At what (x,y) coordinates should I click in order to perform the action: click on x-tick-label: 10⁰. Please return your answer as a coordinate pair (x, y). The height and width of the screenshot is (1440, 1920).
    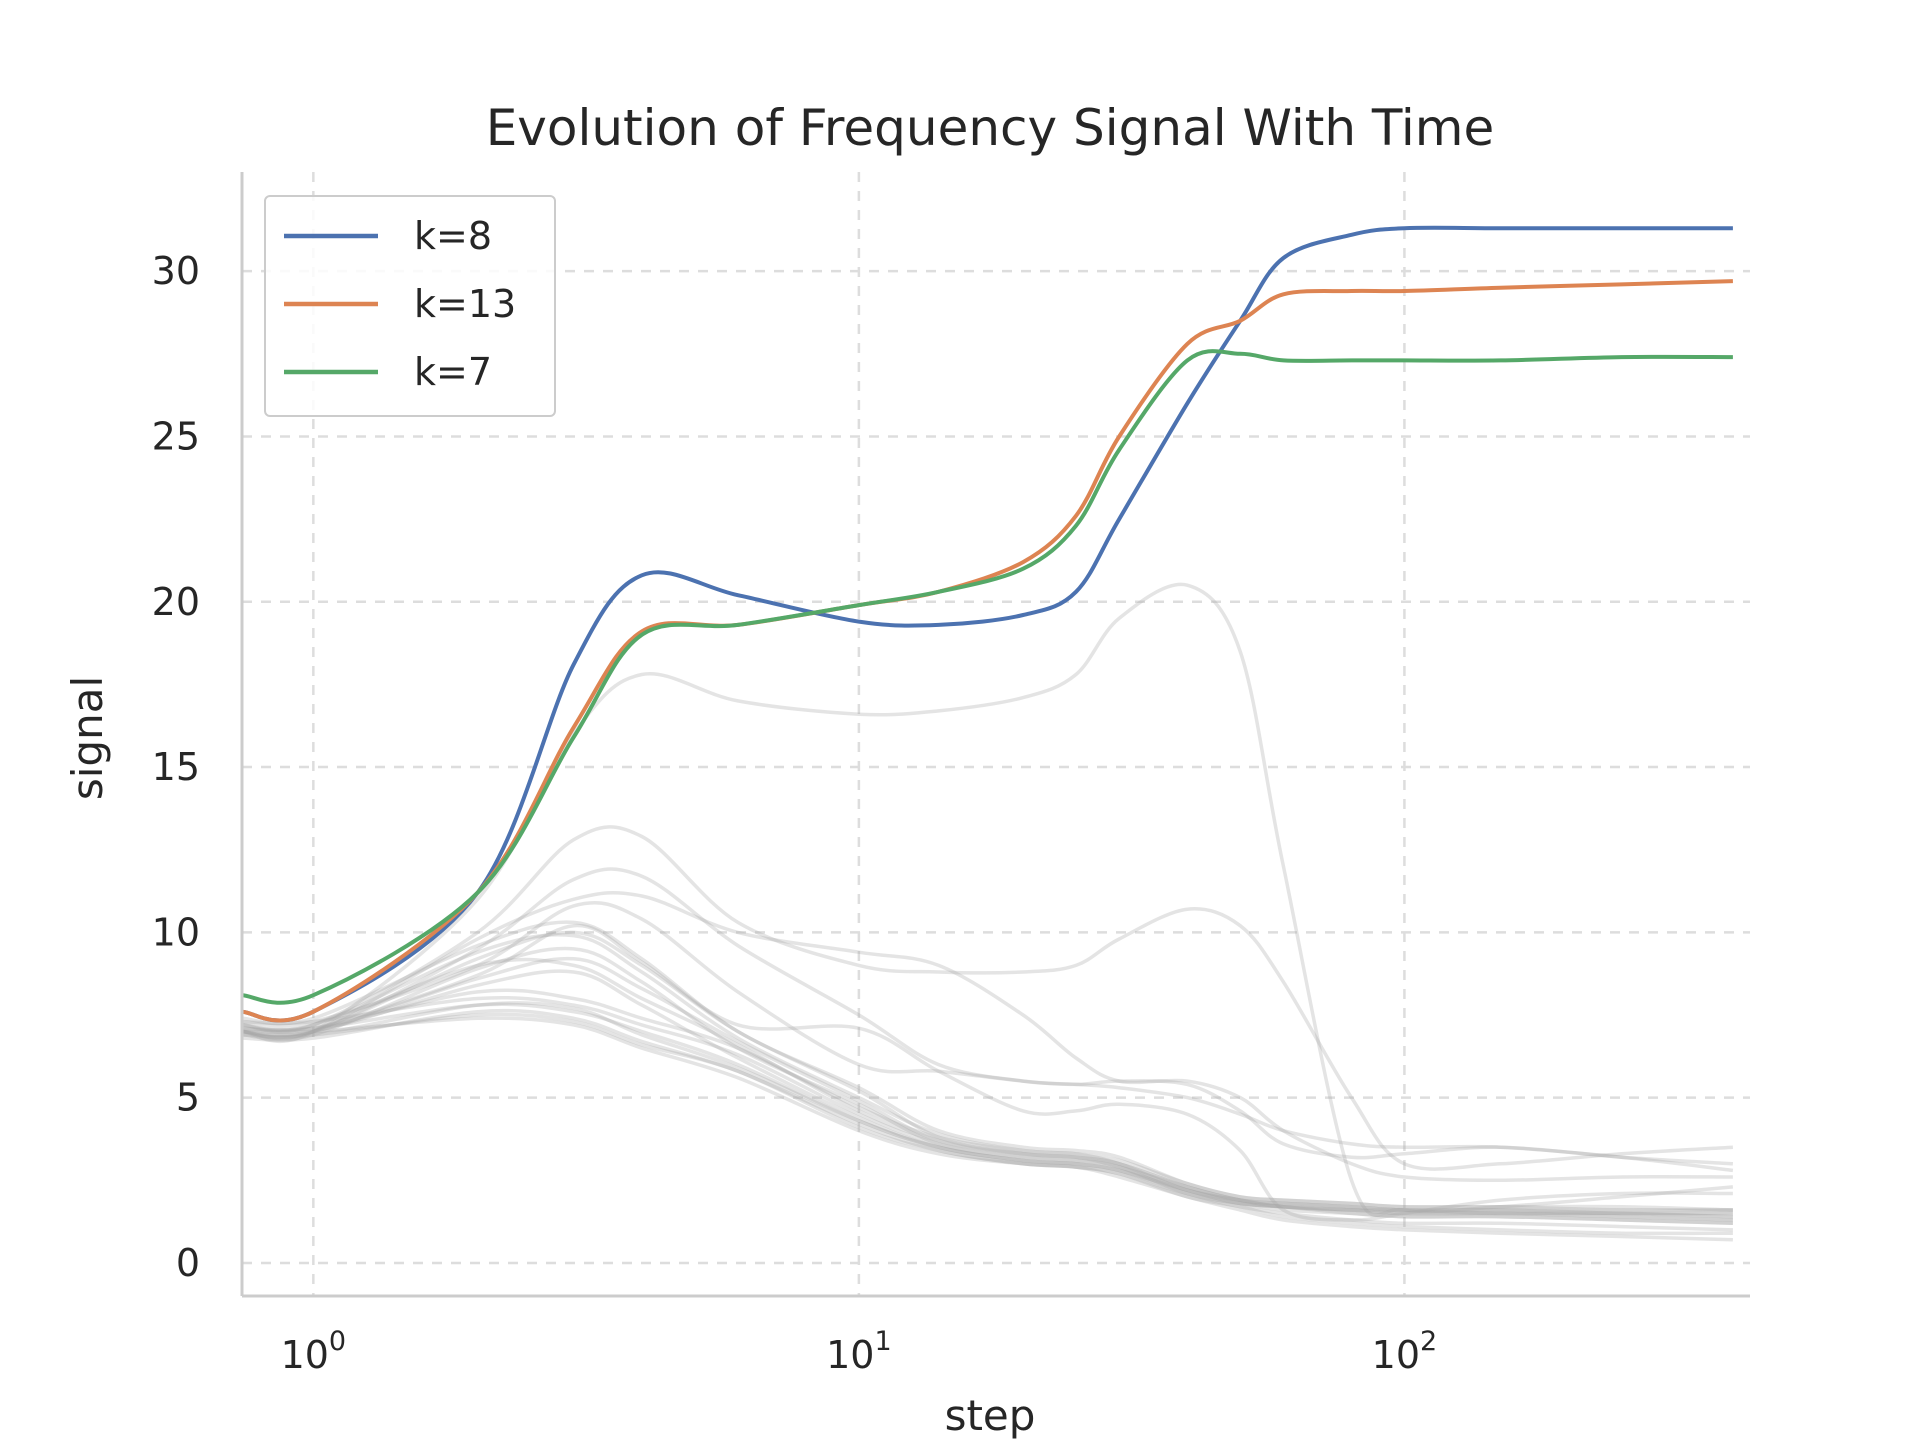
    Looking at the image, I should click on (314, 1351).